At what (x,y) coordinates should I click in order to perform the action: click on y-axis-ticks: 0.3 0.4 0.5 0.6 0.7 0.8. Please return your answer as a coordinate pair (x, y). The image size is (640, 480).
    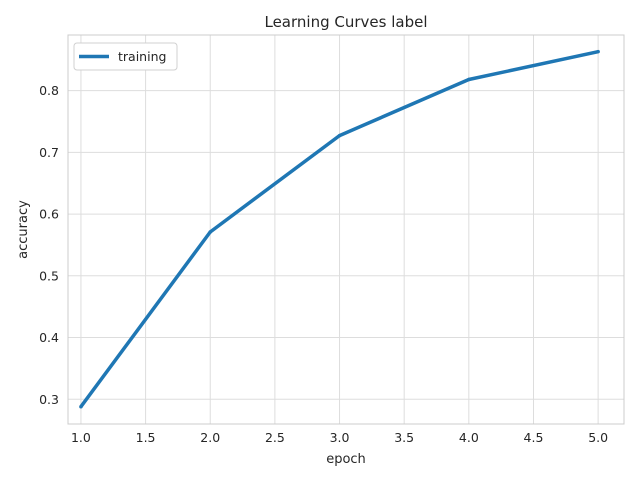
    Looking at the image, I should click on (49, 245).